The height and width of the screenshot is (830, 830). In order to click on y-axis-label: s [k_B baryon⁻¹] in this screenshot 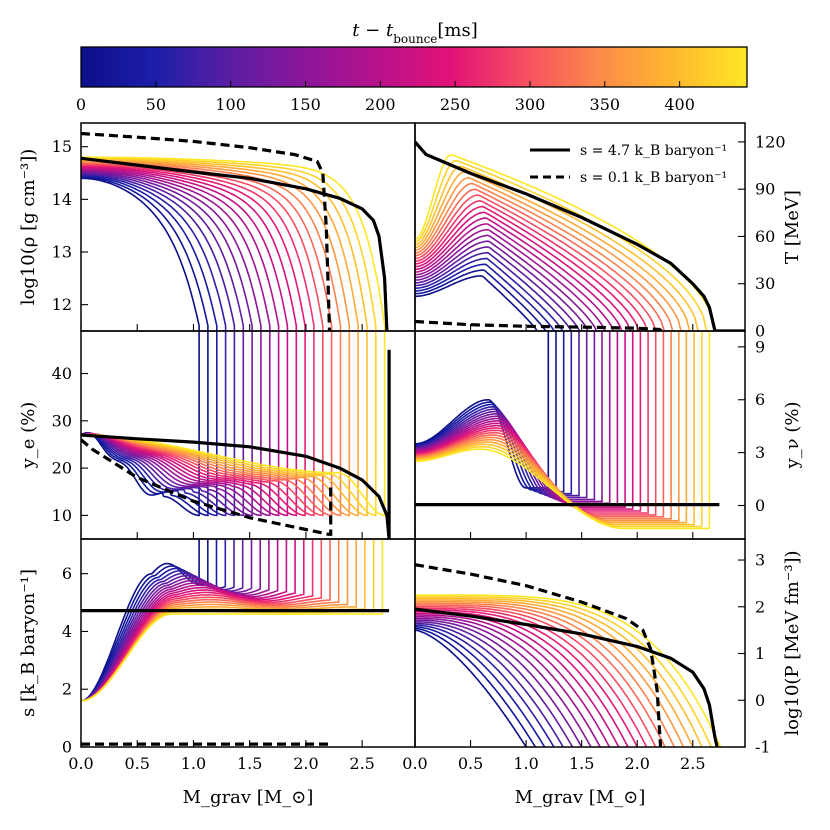, I will do `click(28, 643)`.